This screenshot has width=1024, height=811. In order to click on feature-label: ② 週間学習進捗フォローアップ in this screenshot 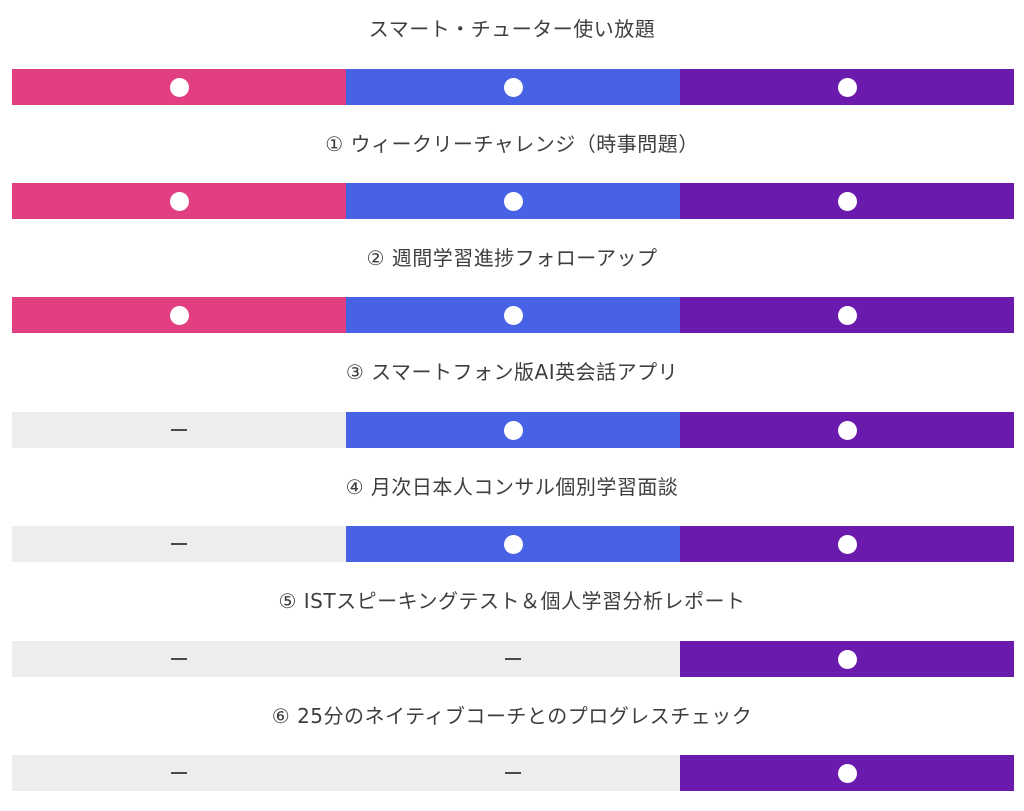, I will do `click(512, 258)`.